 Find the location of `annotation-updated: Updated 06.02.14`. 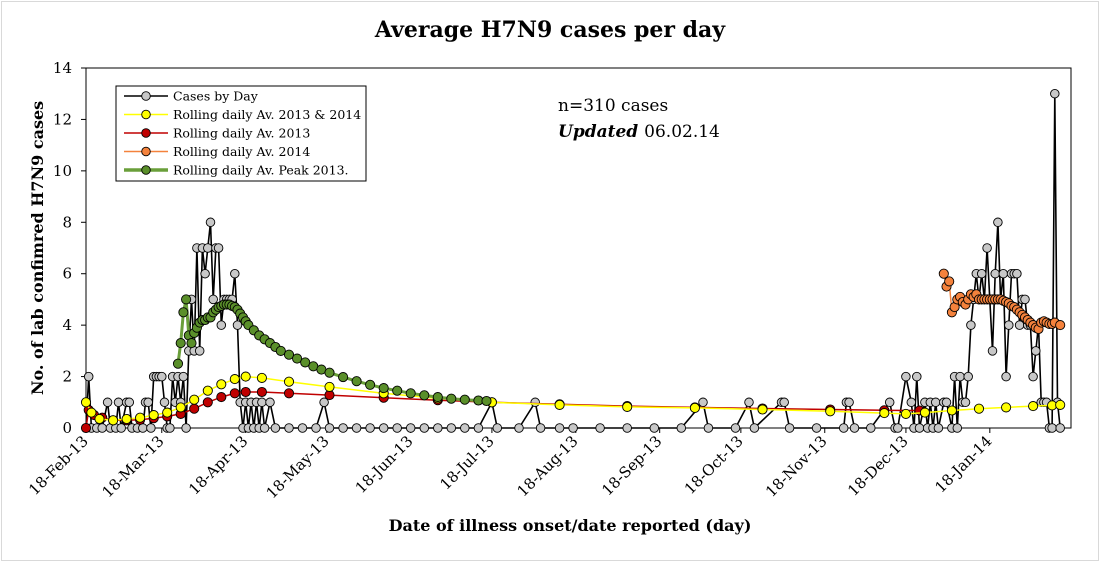

annotation-updated: Updated 06.02.14 is located at coordinates (639, 132).